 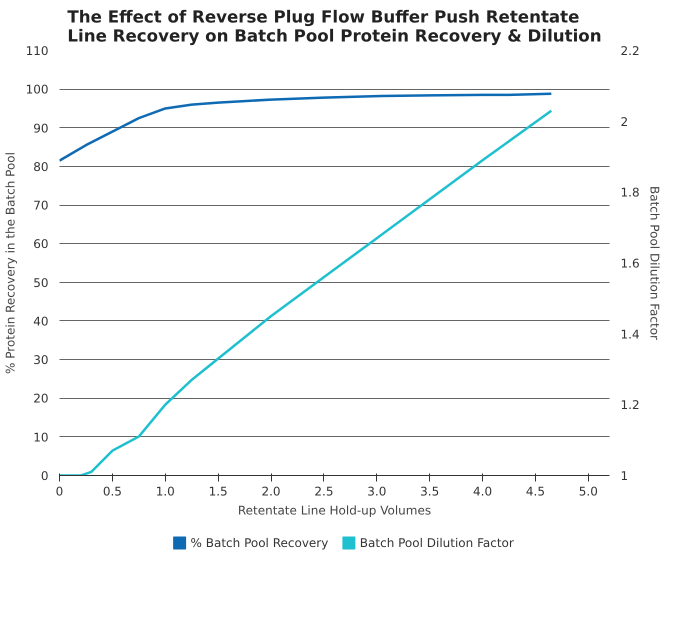 What do you see at coordinates (60, 491) in the screenshot?
I see `x-tick-label: 0` at bounding box center [60, 491].